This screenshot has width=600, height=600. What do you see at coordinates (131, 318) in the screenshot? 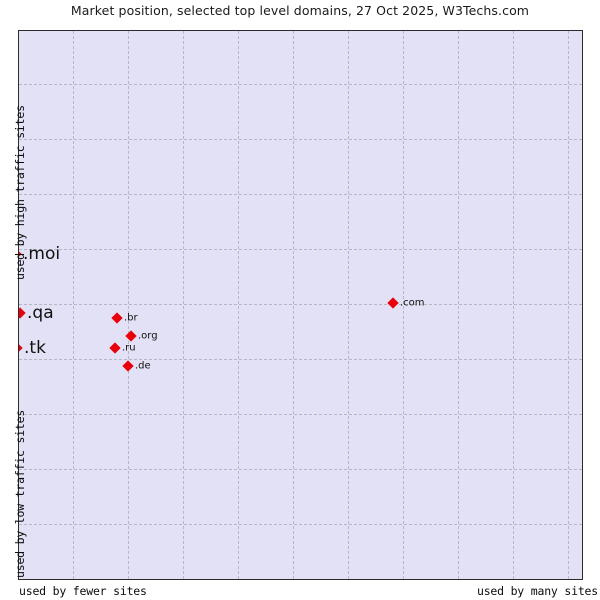
I see `data-point-label: .br` at bounding box center [131, 318].